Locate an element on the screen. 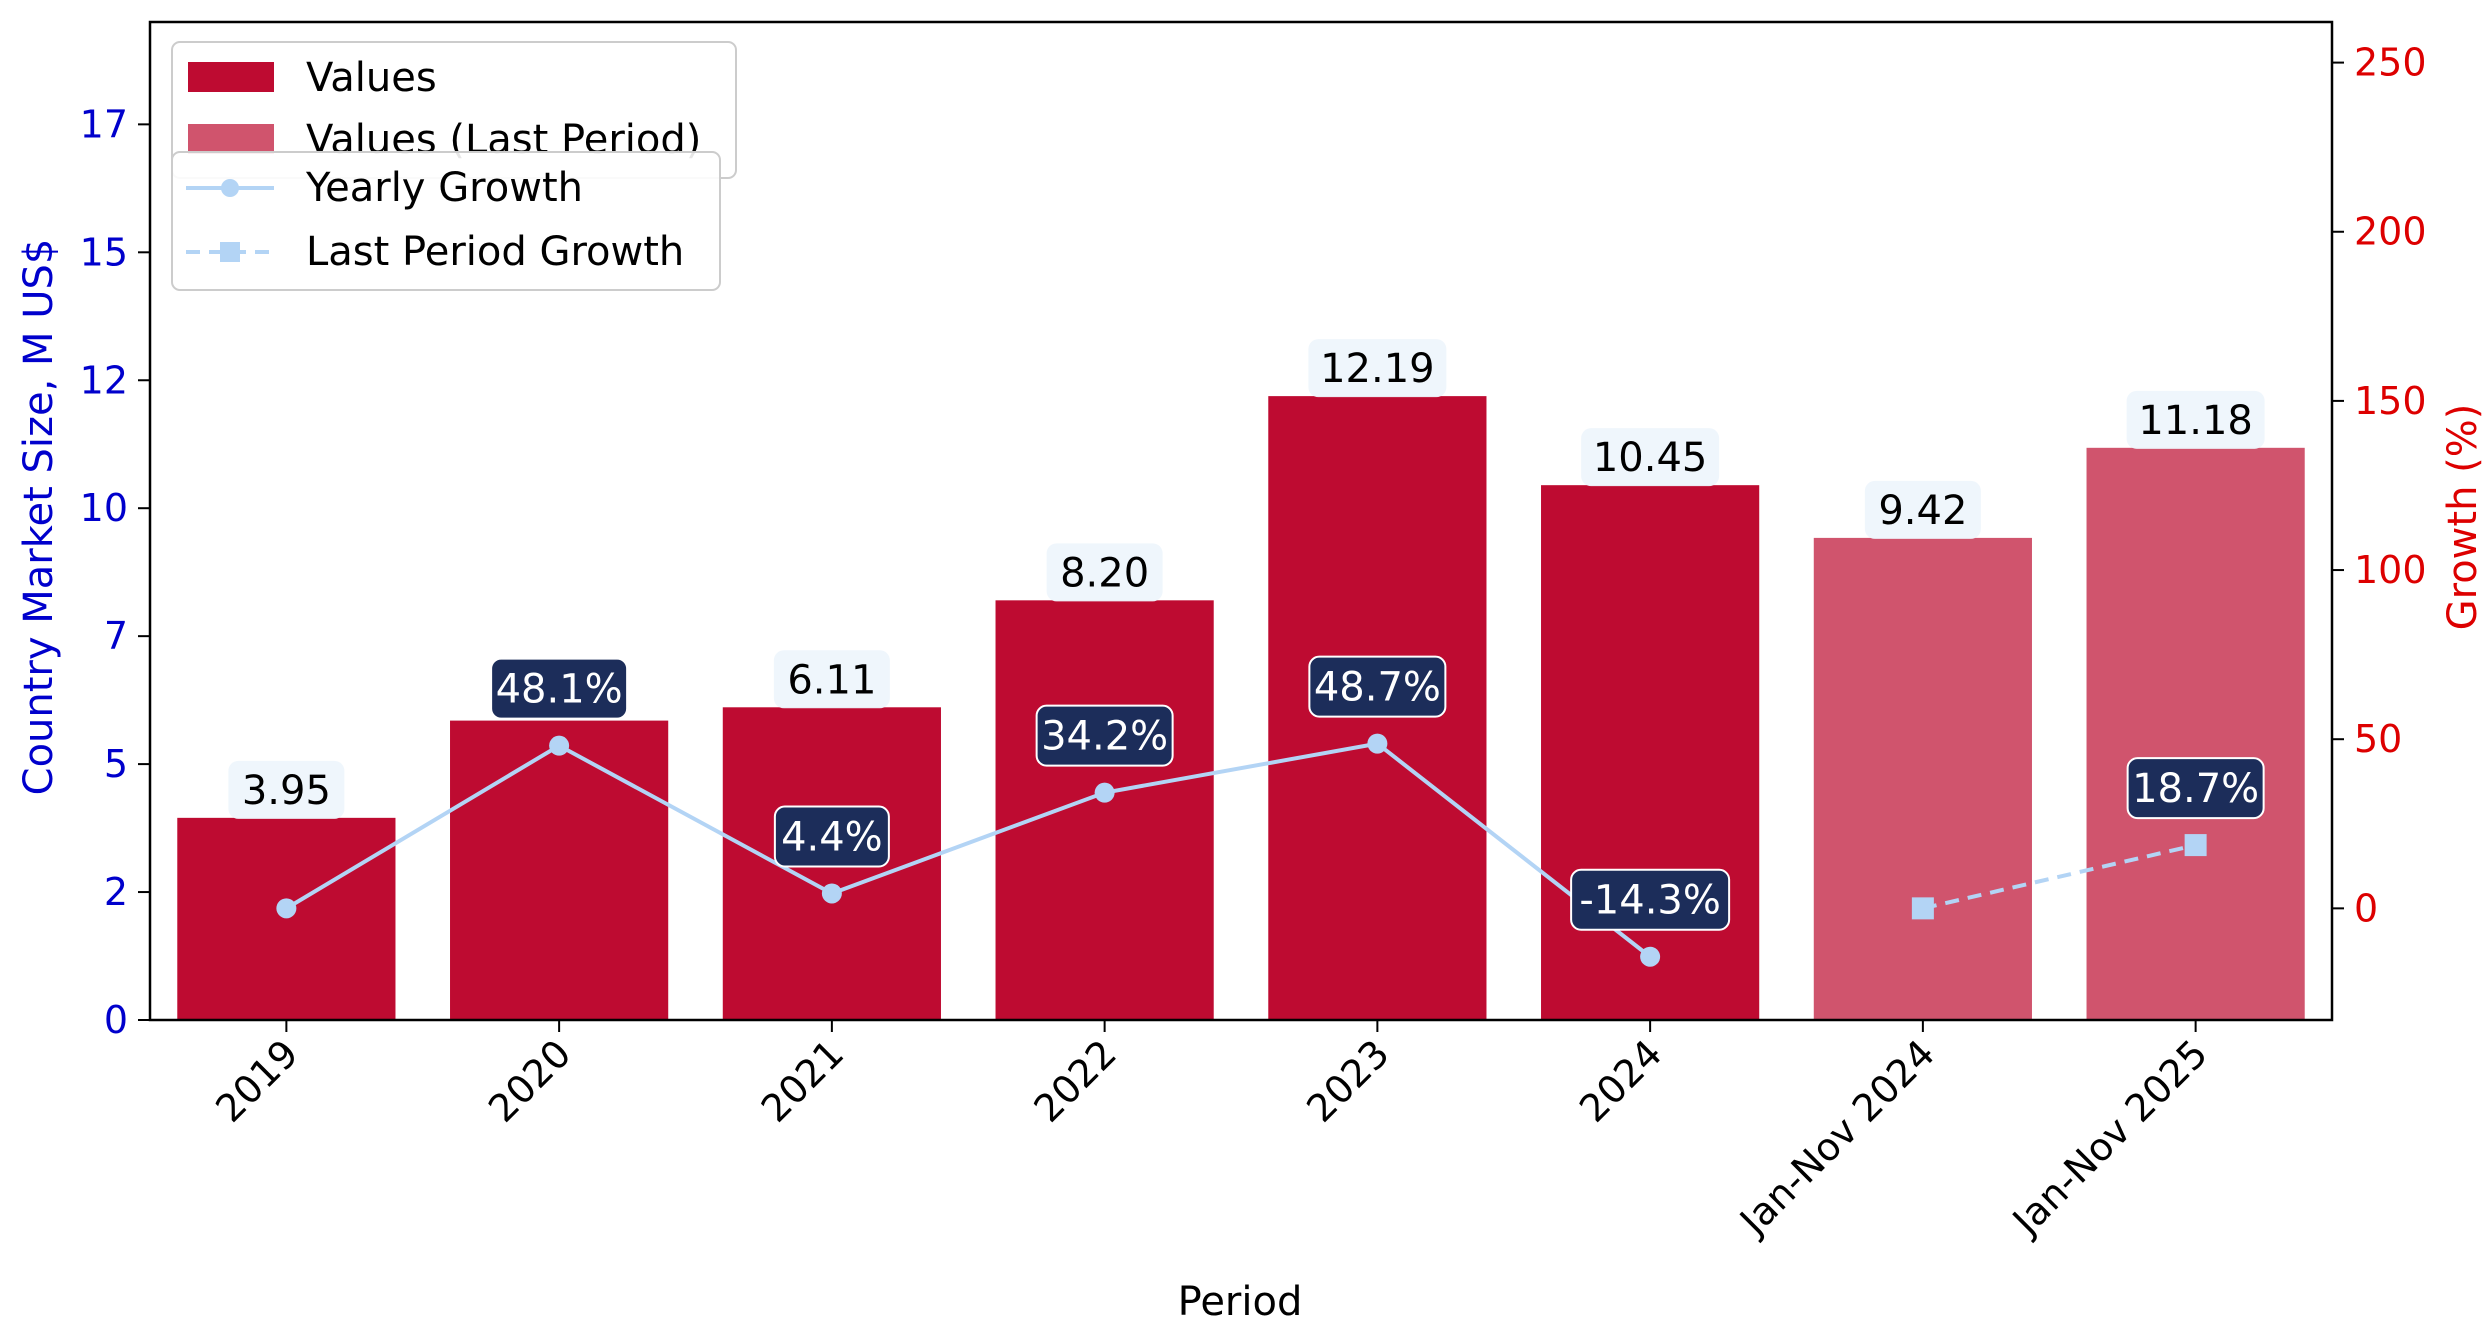  y-axis-title: Country Market Size, M US$ is located at coordinates (39, 517).